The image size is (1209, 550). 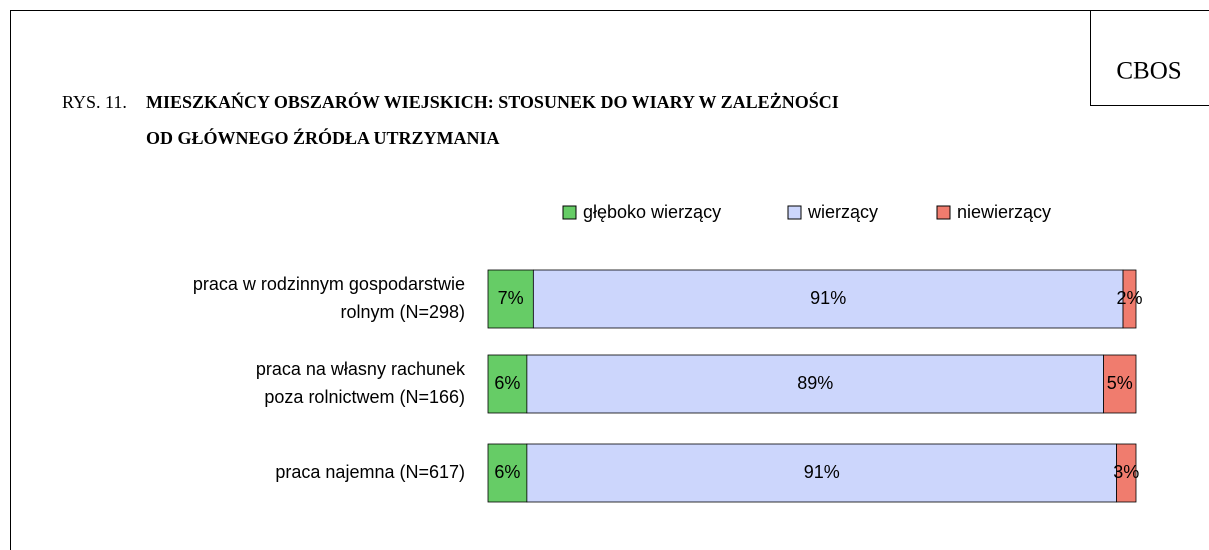 I want to click on legend-label: niewierzący, so click(x=1004, y=212).